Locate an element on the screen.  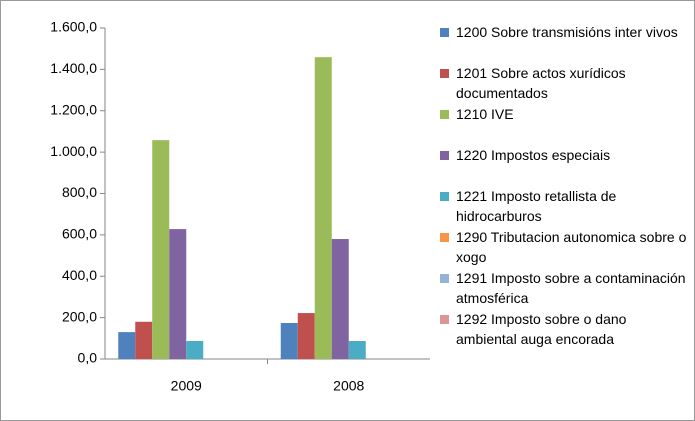
y-tick-label: 1.000,0 is located at coordinates (73, 151).